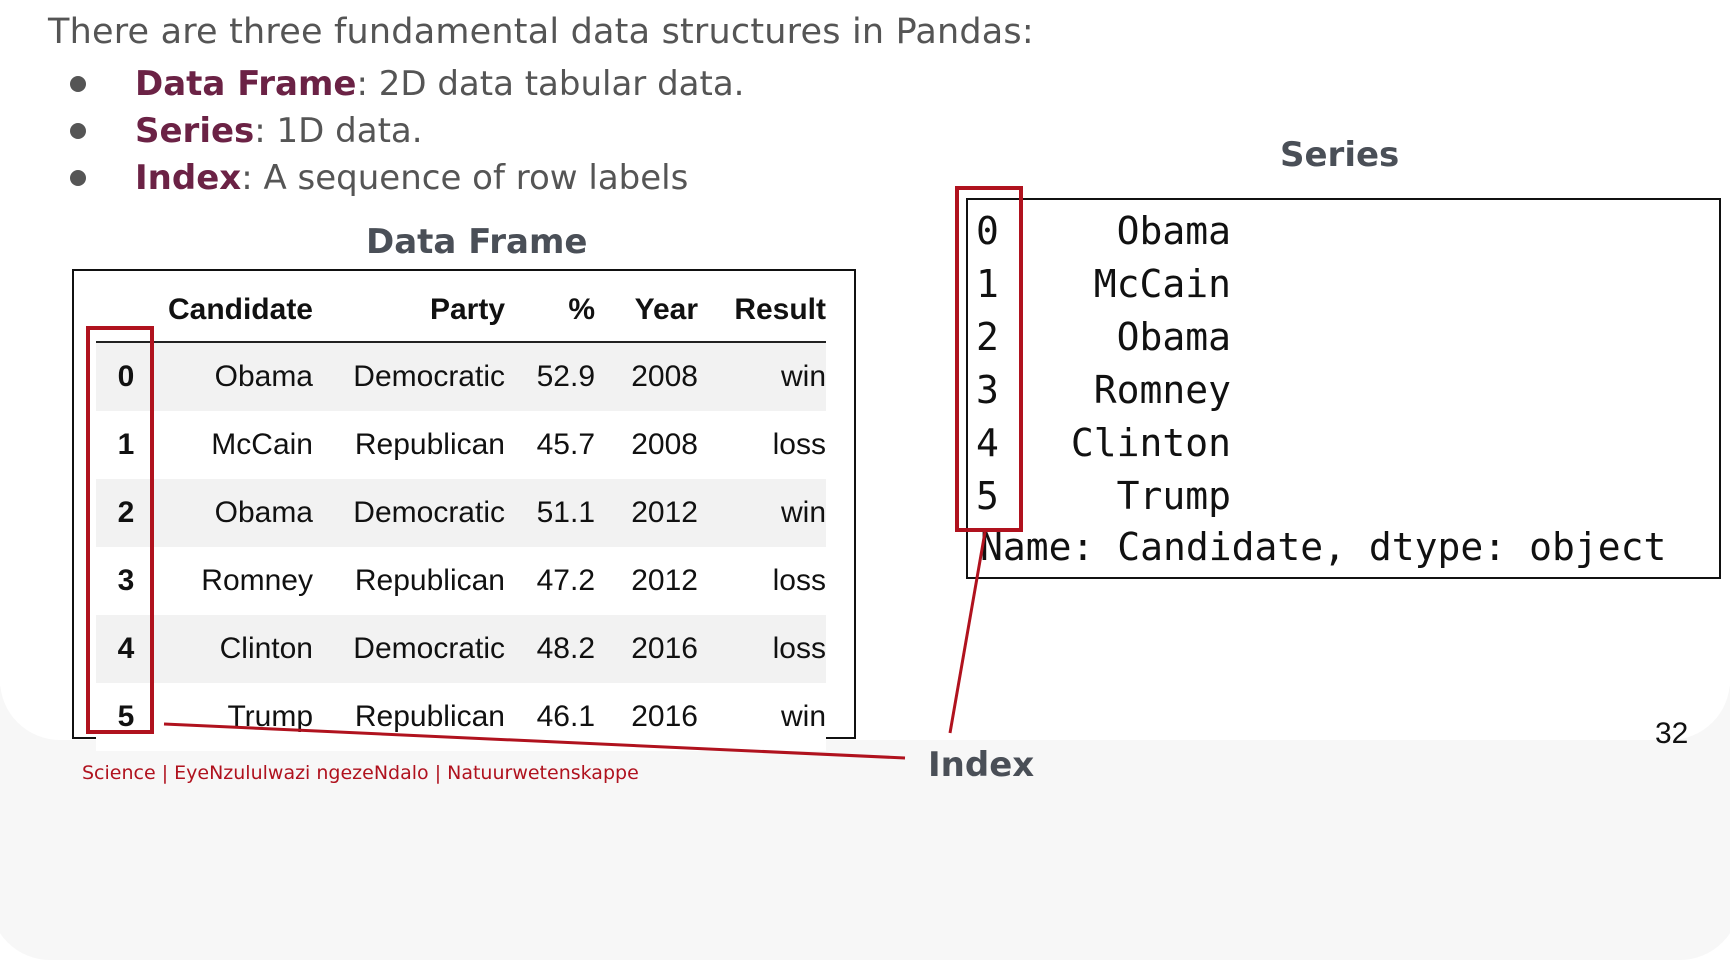 This screenshot has width=1730, height=960. Describe the element at coordinates (477, 242) in the screenshot. I see `dataframe-caption: Data Frame` at that location.